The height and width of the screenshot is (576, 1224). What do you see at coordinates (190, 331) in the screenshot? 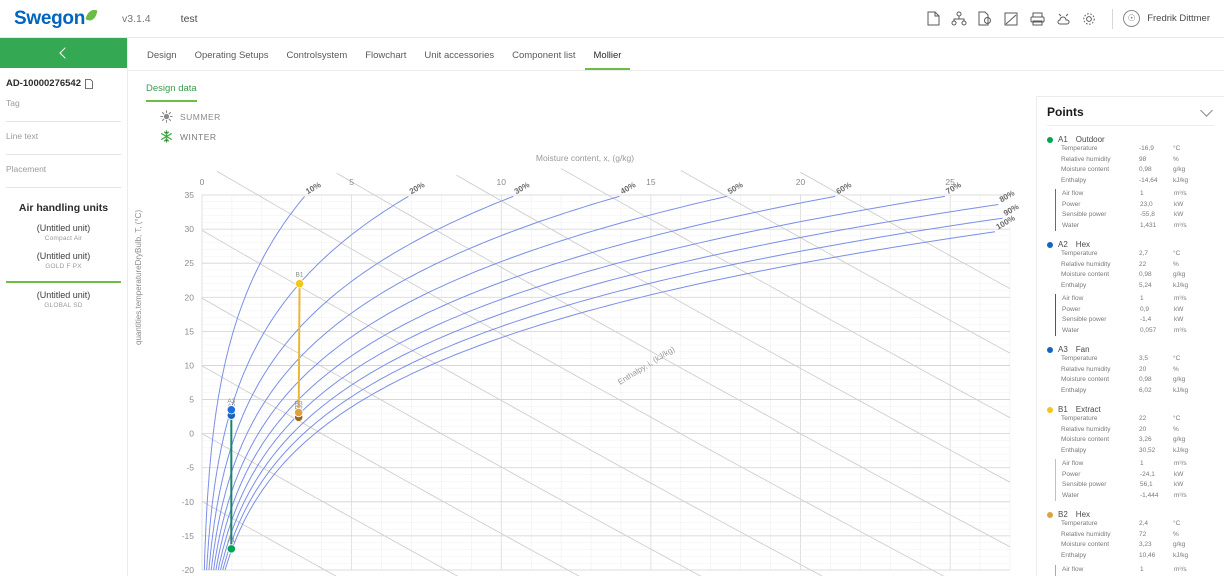
I see `y-tick-label: 15` at bounding box center [190, 331].